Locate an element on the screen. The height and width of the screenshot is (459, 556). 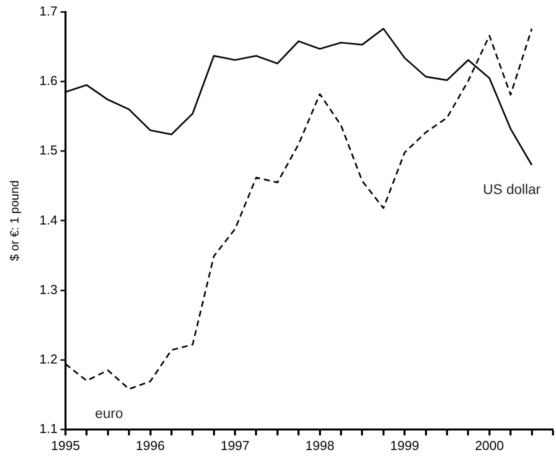
x-tick-label: 1999 is located at coordinates (405, 445).